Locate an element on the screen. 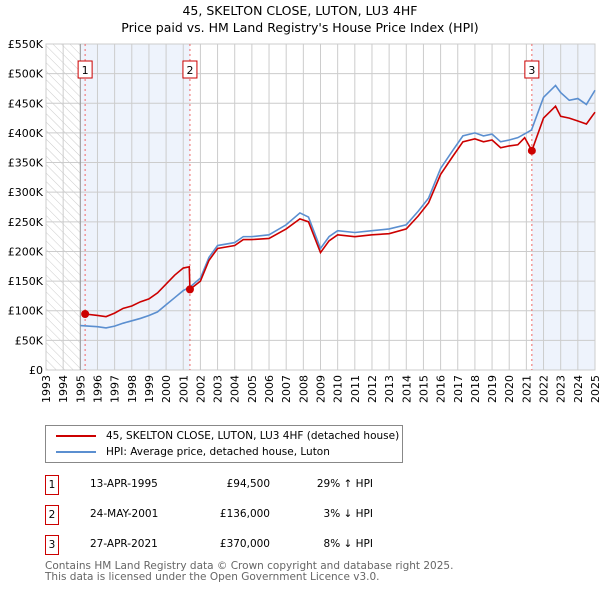 This screenshot has height=590, width=600. x-tick-label: 1998 is located at coordinates (132, 389).